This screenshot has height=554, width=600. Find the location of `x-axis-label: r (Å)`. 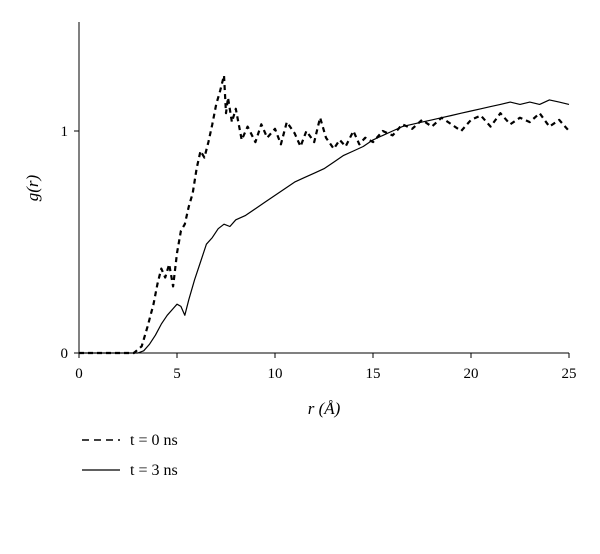

x-axis-label: r (Å) is located at coordinates (324, 408).